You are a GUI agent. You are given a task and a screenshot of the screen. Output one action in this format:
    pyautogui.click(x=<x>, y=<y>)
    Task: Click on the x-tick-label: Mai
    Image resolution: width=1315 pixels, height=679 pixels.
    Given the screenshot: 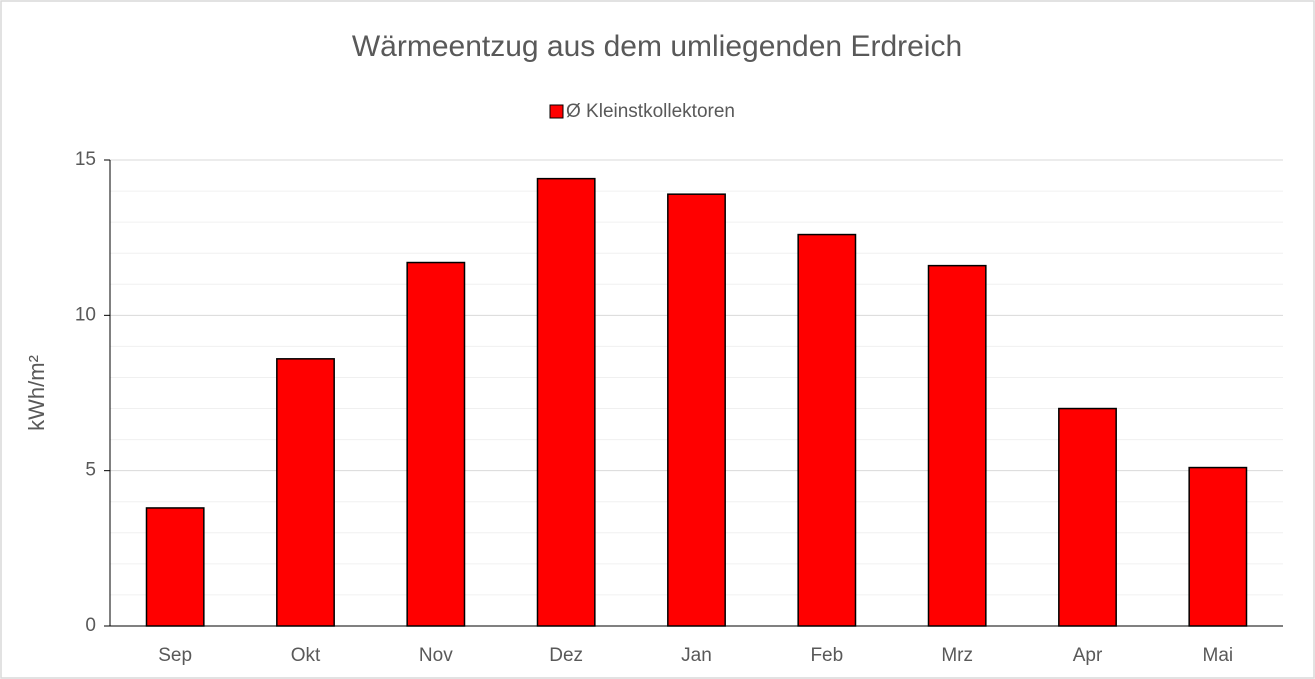 What is the action you would take?
    pyautogui.click(x=1218, y=655)
    